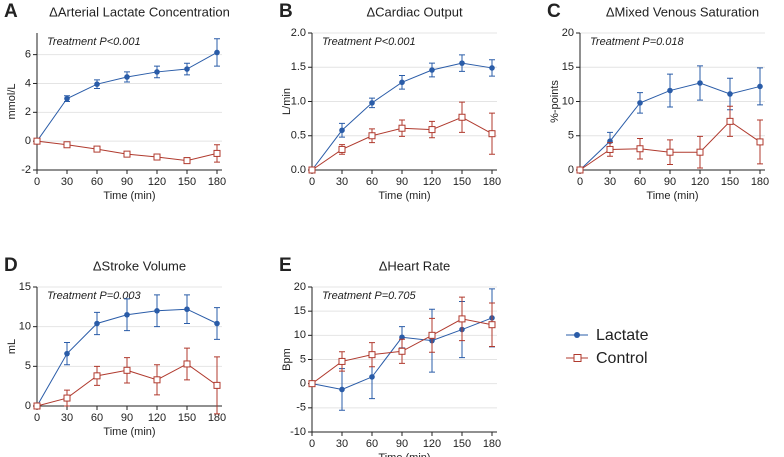 The width and height of the screenshot is (784, 457). I want to click on panel-letter: B, so click(286, 11).